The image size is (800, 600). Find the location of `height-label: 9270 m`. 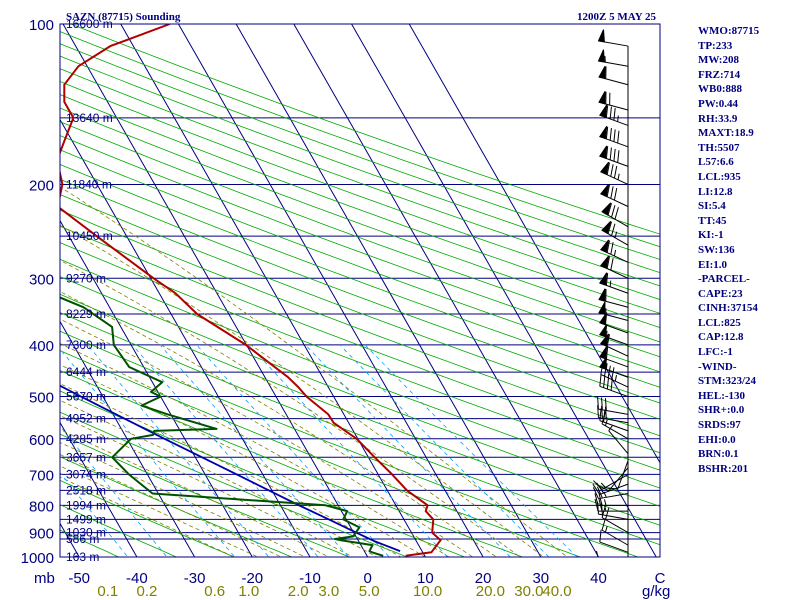

height-label: 9270 m is located at coordinates (86, 278).